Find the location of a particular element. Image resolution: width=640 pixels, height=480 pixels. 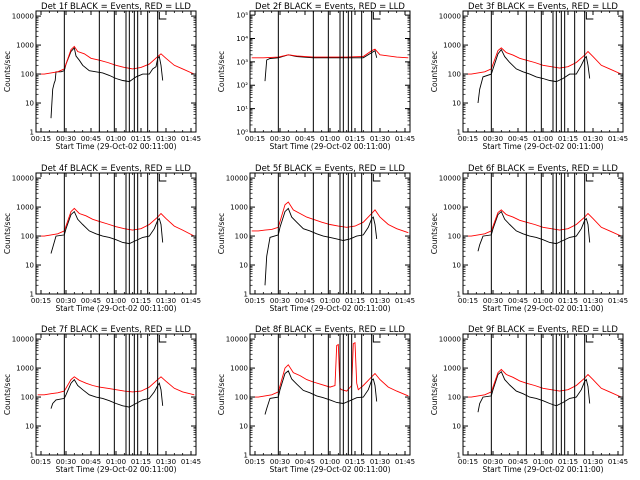

y-tick-label: 10⁴ is located at coordinates (242, 39).